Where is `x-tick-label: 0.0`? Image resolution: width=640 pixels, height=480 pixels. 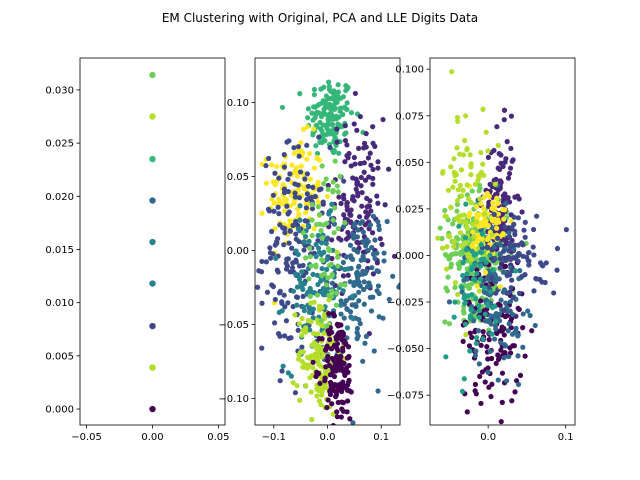
x-tick-label: 0.0 is located at coordinates (488, 437).